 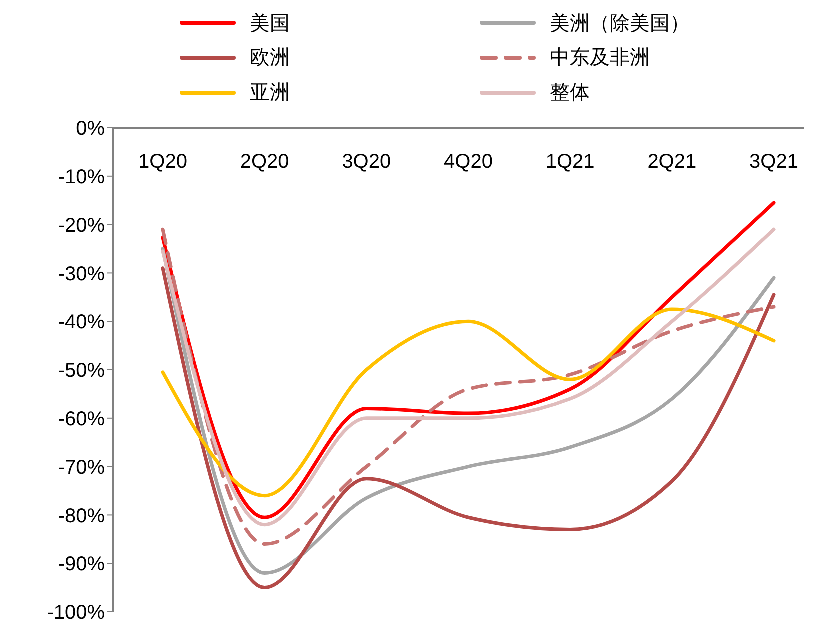 What do you see at coordinates (82, 323) in the screenshot?
I see `y-tick-label: -40%` at bounding box center [82, 323].